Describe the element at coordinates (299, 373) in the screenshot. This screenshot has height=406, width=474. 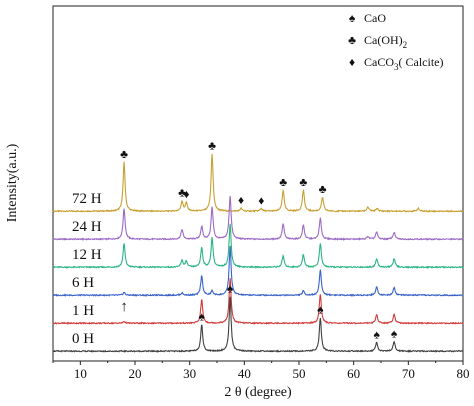
I see `x-tick-label: 50` at that location.